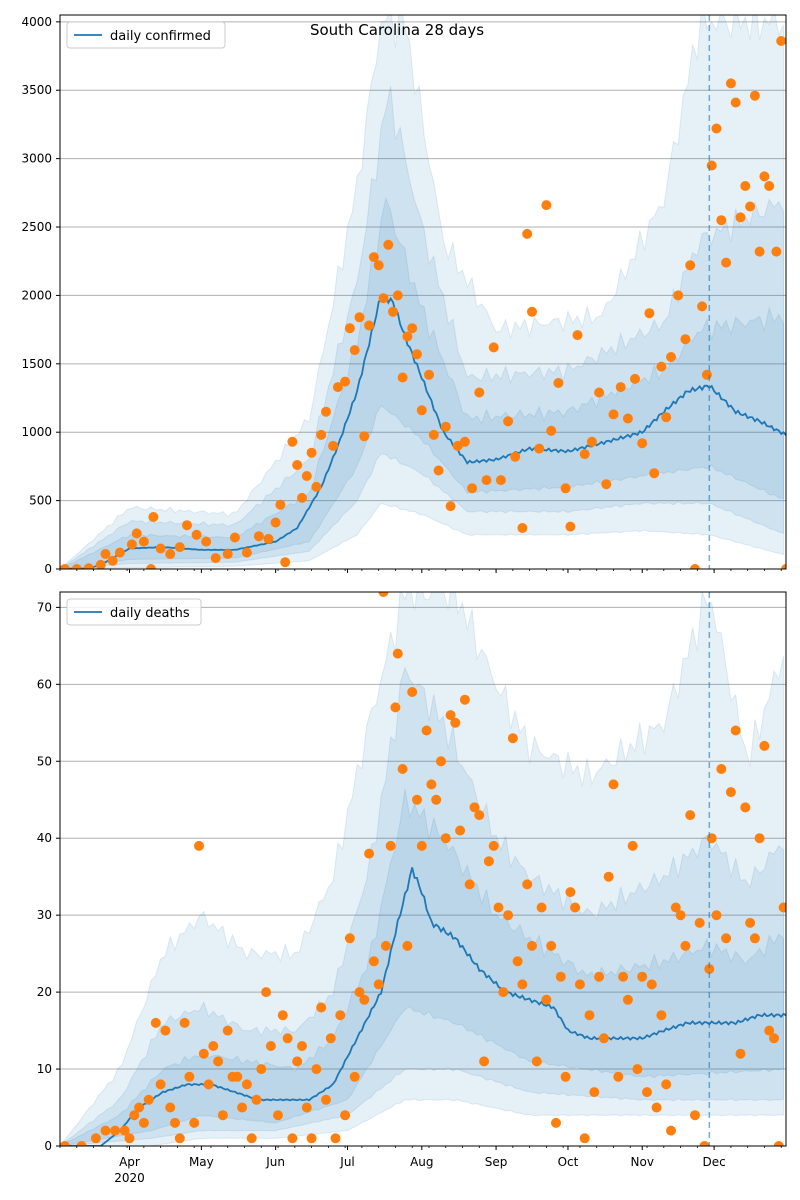  Describe the element at coordinates (40, 501) in the screenshot. I see `y-tick-label: 500` at that location.